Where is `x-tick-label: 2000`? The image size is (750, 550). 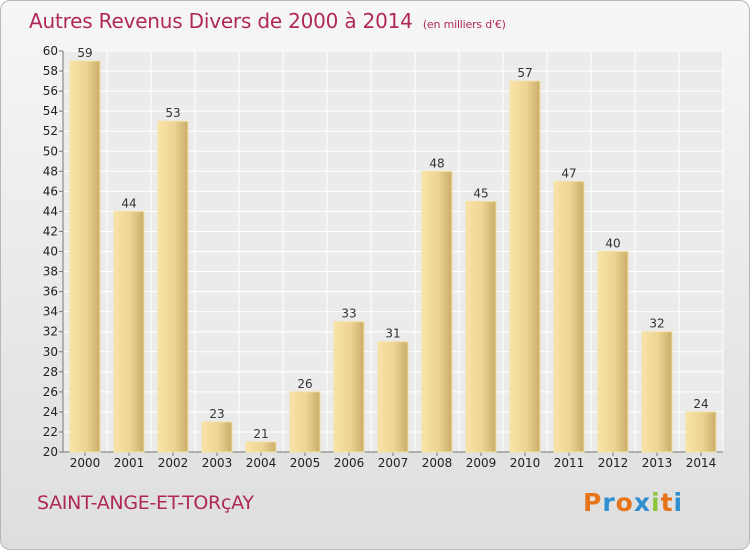 x-tick-label: 2000 is located at coordinates (85, 463).